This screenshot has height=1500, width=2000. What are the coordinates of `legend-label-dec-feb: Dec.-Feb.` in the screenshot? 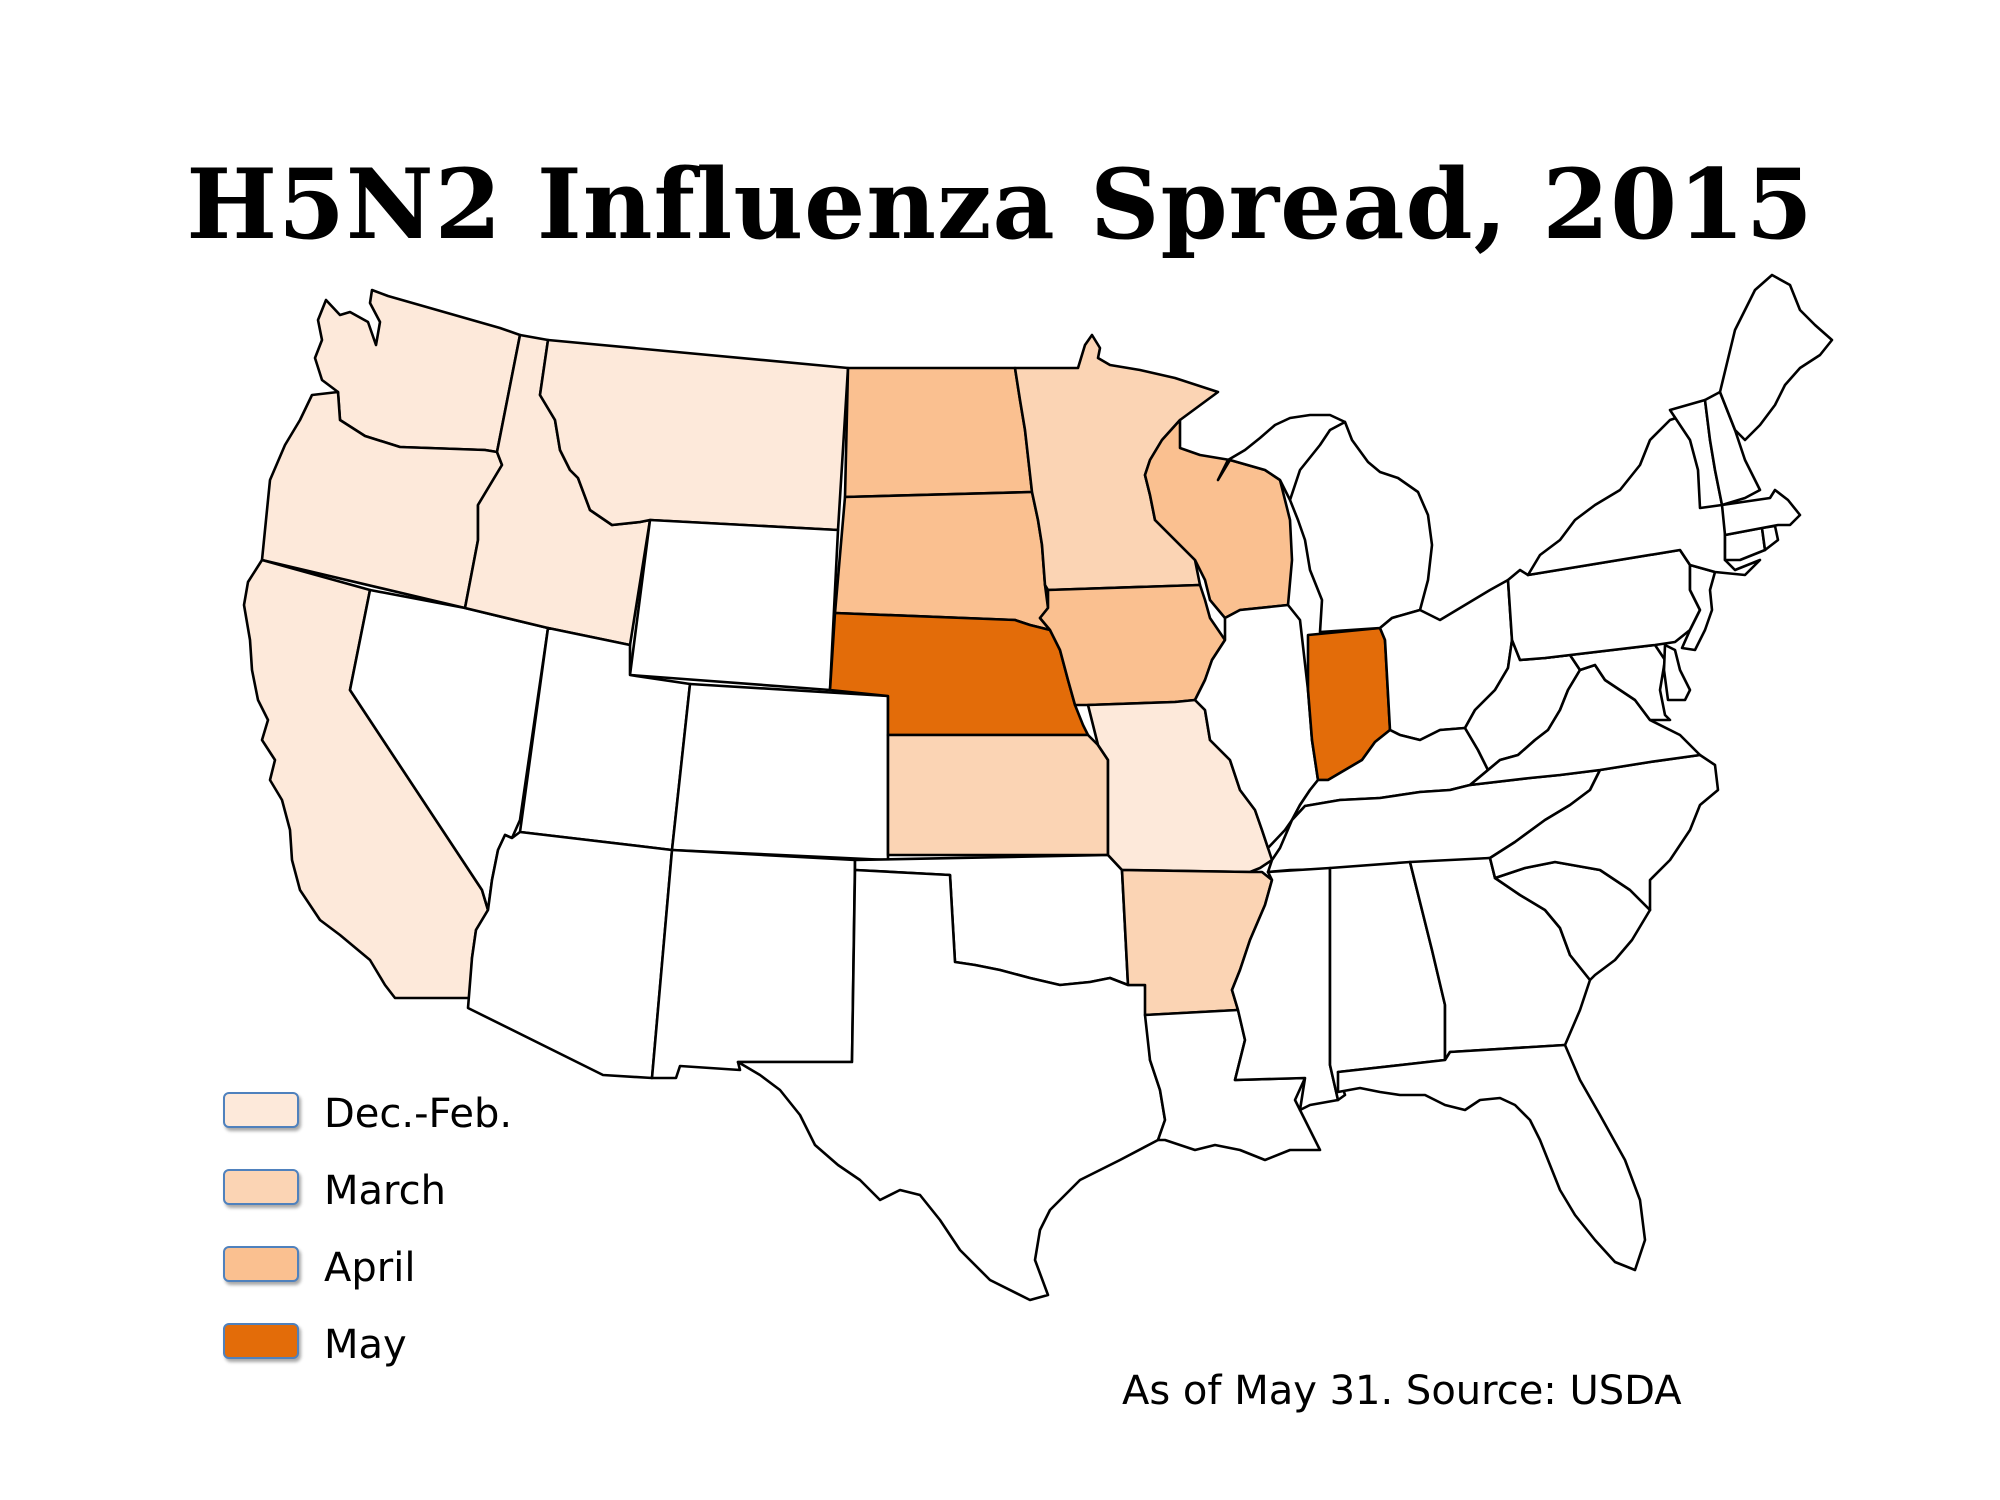 It's located at (418, 1114).